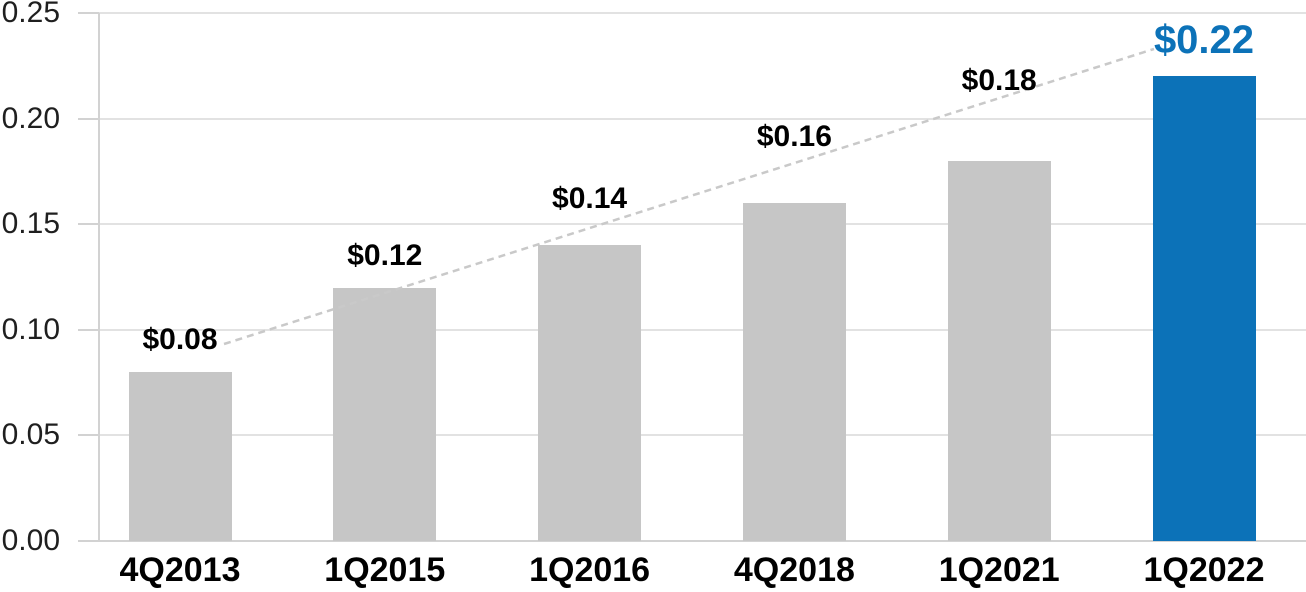  Describe the element at coordinates (30, 329) in the screenshot. I see `y-axis-label: 0.10` at that location.